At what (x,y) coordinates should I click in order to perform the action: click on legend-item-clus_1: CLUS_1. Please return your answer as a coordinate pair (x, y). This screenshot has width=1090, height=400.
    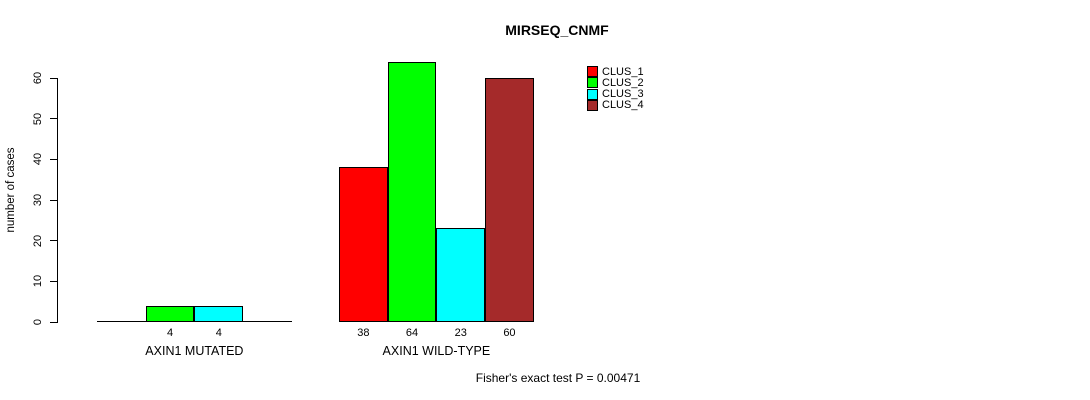
    Looking at the image, I should click on (615, 71).